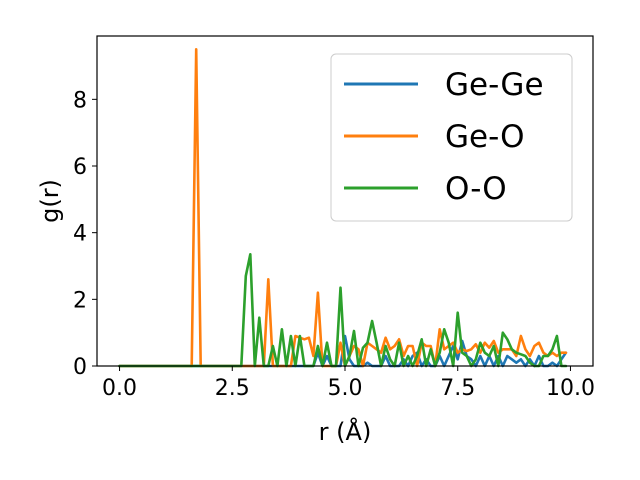 The width and height of the screenshot is (640, 480). What do you see at coordinates (80, 100) in the screenshot?
I see `y-tick-label: 8` at bounding box center [80, 100].